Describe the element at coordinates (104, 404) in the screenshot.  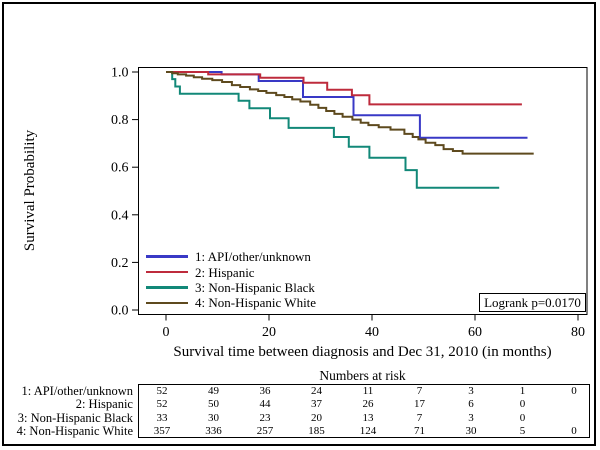
I see `risk-row-label-hispanic: 2: Hispanic` at that location.